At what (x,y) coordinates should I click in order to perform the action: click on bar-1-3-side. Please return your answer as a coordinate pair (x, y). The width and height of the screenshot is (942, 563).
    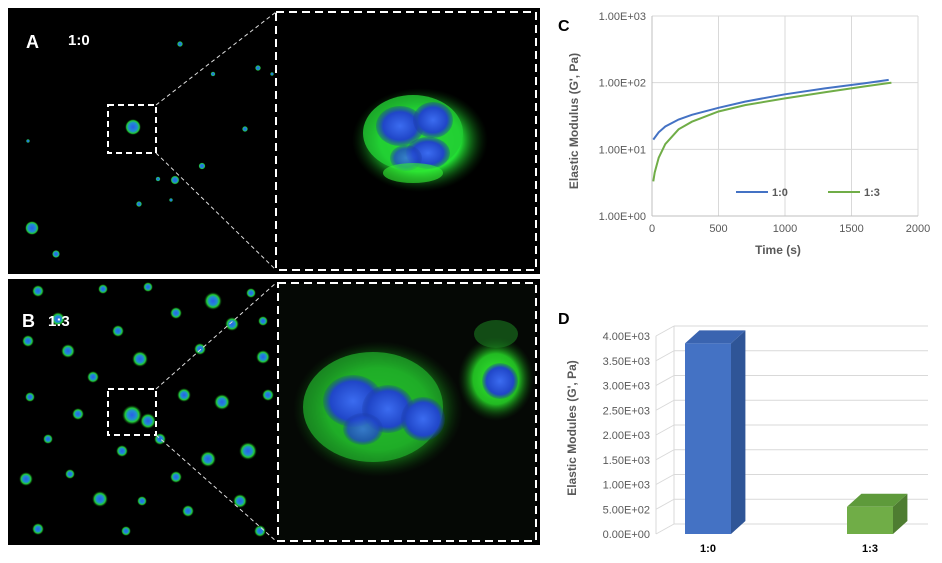
    Looking at the image, I should click on (900, 513).